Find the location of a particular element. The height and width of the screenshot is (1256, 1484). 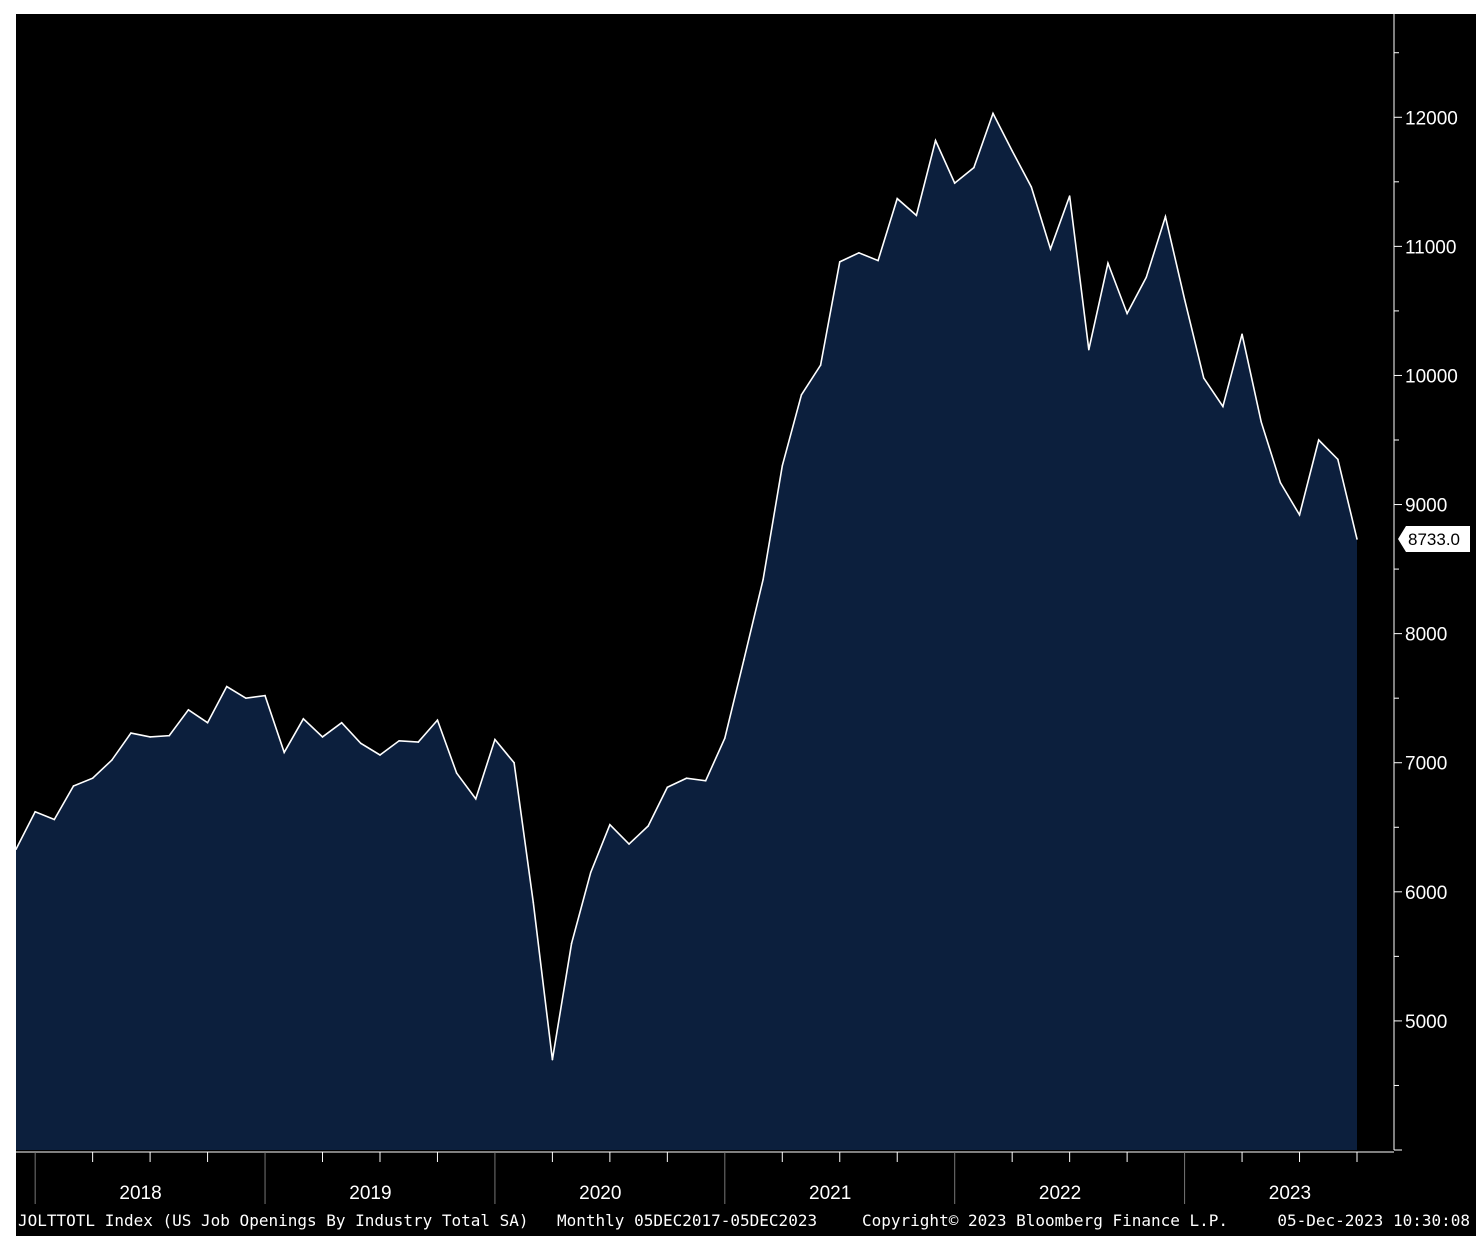

footer-timestamp: 05-Dec-2023 10:30:08 is located at coordinates (1373, 1220).